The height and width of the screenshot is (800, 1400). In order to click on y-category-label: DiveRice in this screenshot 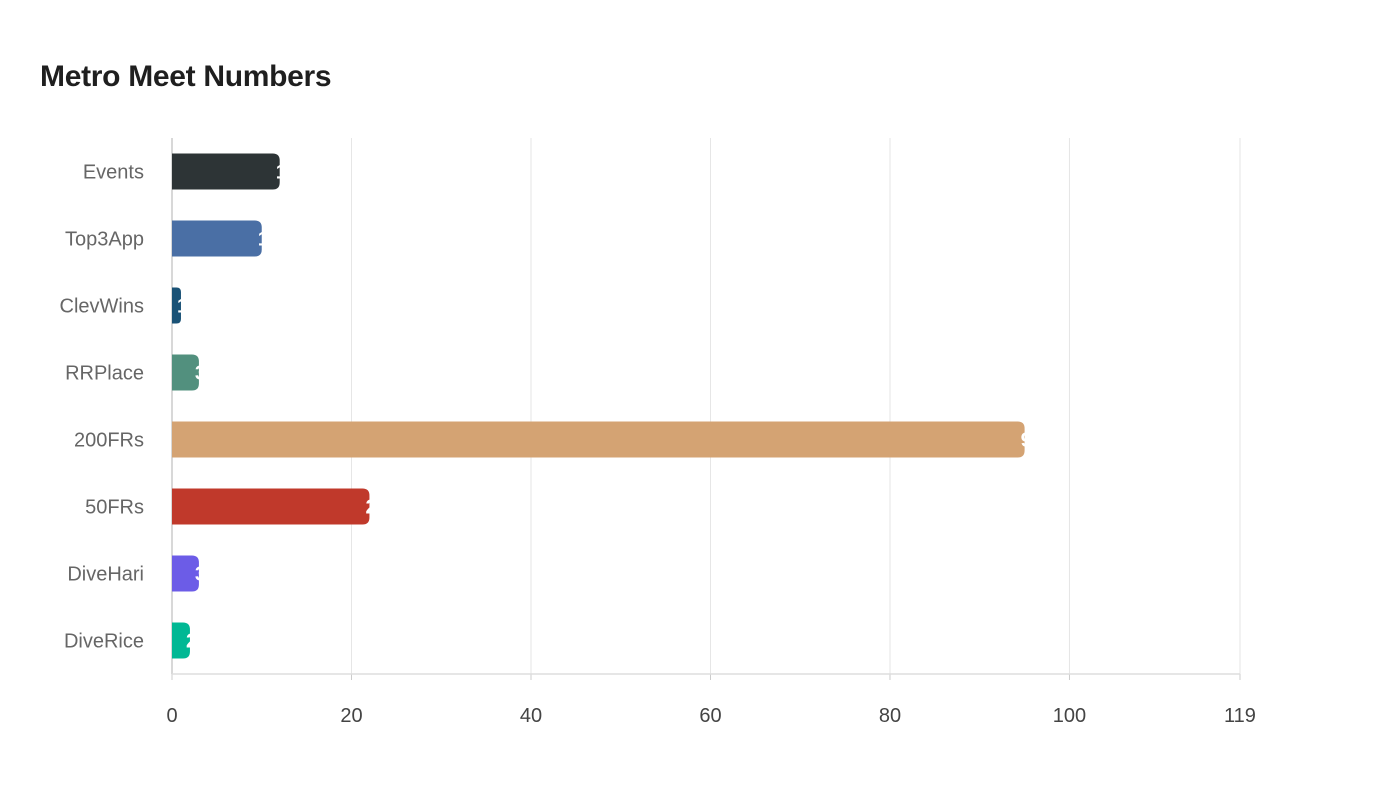, I will do `click(104, 642)`.